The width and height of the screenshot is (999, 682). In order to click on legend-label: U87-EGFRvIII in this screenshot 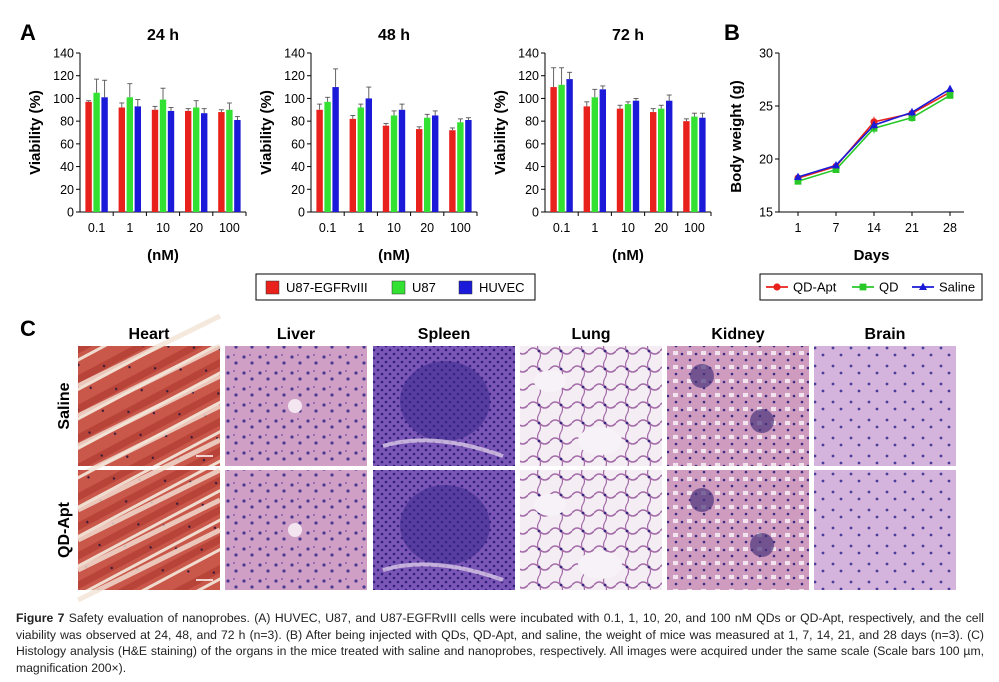, I will do `click(327, 287)`.